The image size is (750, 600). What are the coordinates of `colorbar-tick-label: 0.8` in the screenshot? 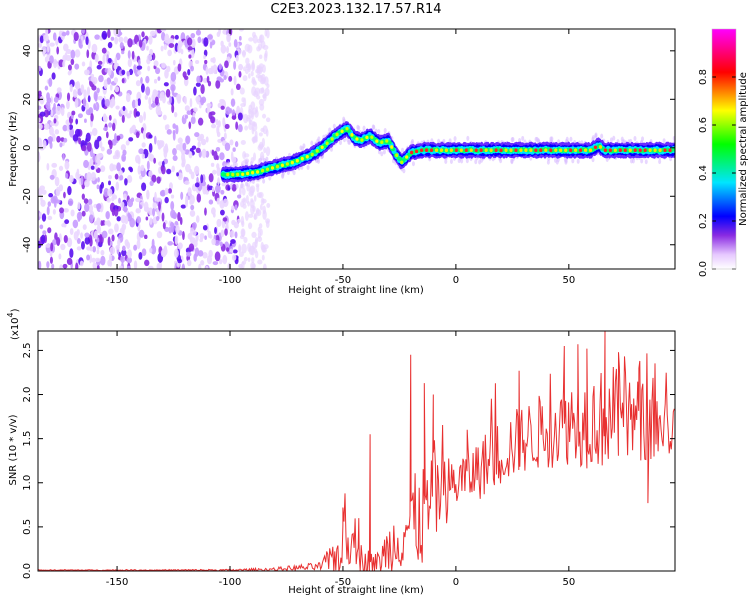 It's located at (703, 77).